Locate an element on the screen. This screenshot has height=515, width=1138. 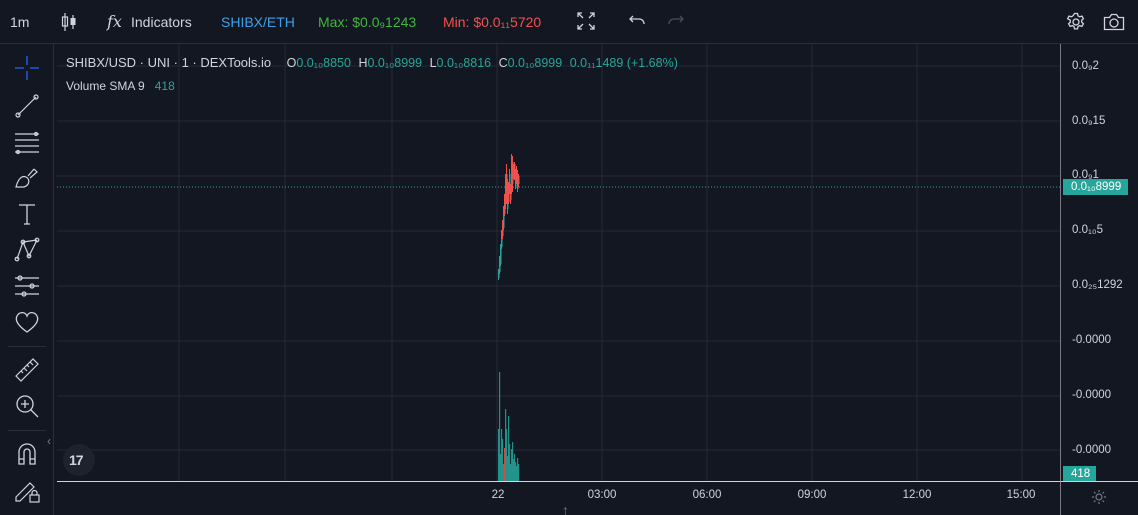
text-icon is located at coordinates (27, 214).